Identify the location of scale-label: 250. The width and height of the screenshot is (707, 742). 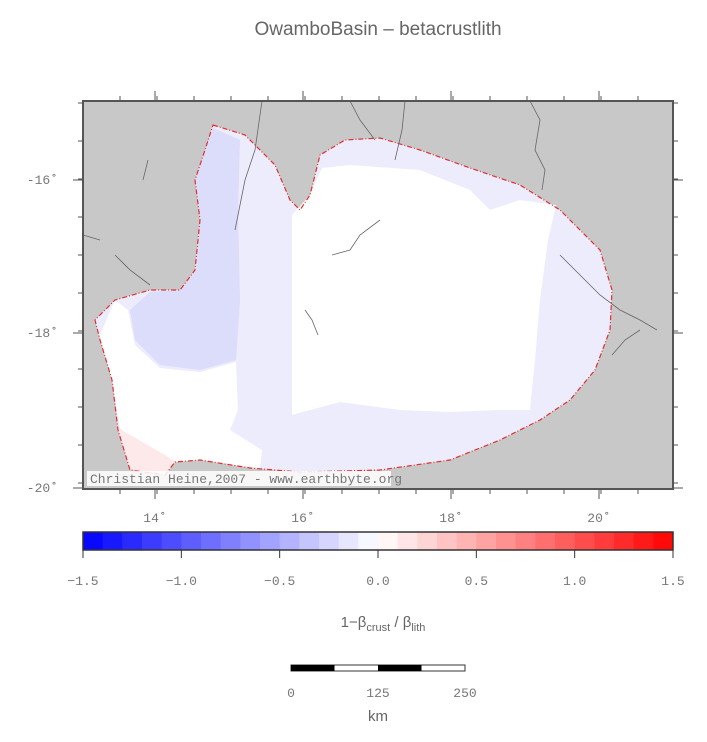
(464, 693).